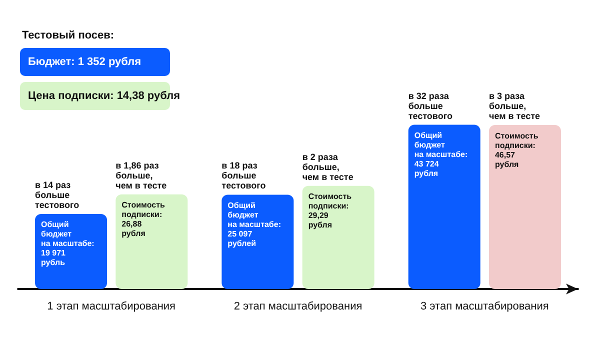  What do you see at coordinates (141, 175) in the screenshot?
I see `annotation: в 1,86 раз больше, чем в тесте` at bounding box center [141, 175].